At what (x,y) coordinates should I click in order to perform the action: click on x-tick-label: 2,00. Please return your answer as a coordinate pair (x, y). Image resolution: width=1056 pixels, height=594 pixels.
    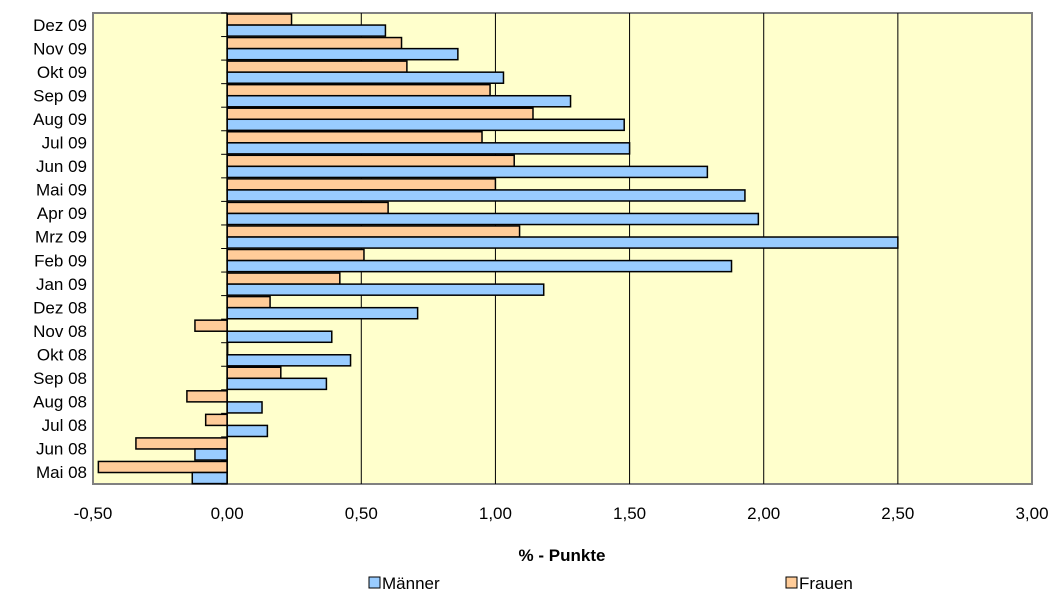
    Looking at the image, I should click on (763, 513).